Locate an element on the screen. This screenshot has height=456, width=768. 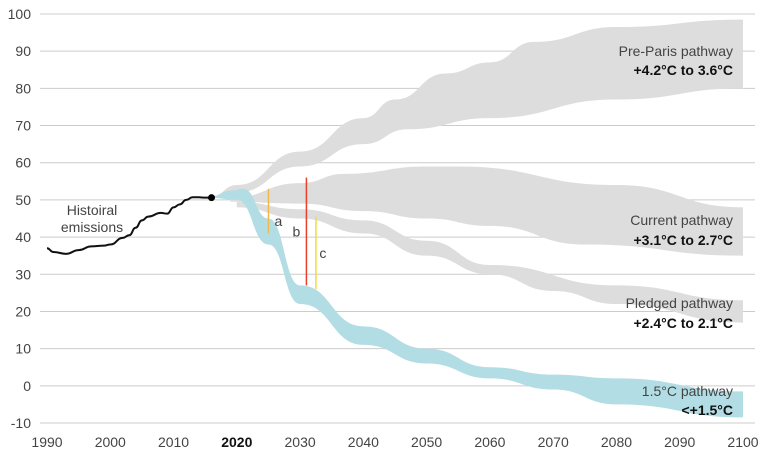
y-axis: -10 0 10 20 30 40 50 60 70 80 90 100 is located at coordinates (20, 218).